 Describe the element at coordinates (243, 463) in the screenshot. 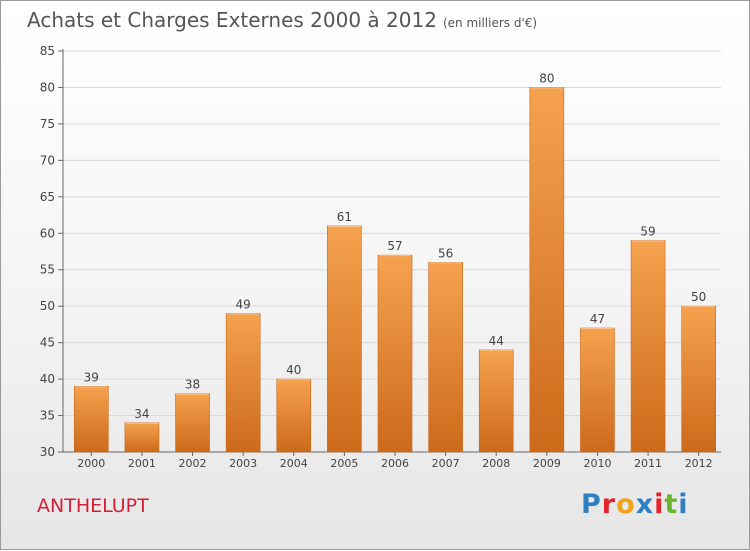

I see `x-tick-label: 2003` at that location.